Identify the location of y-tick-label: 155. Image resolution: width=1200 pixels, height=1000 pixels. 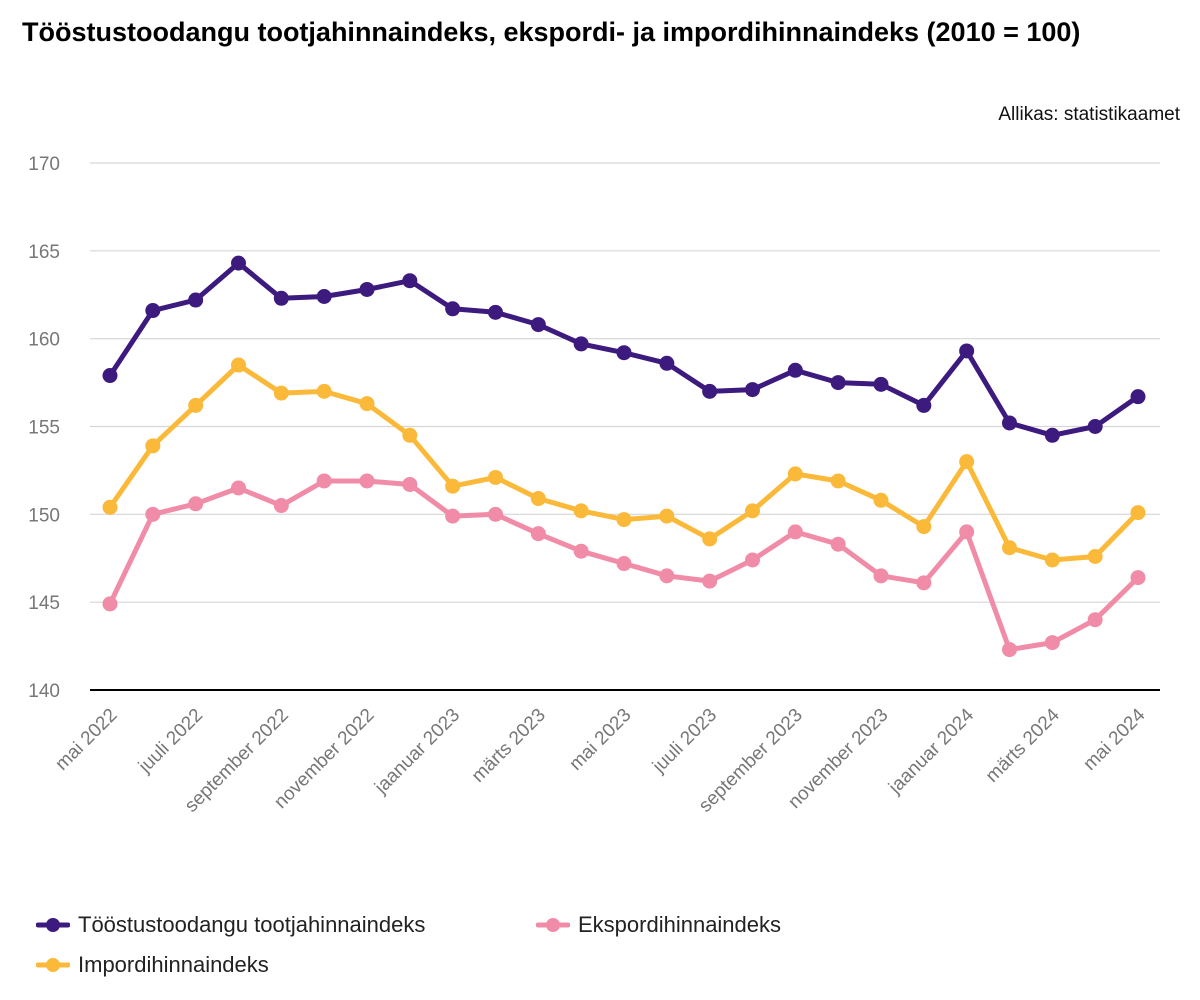
(44, 428).